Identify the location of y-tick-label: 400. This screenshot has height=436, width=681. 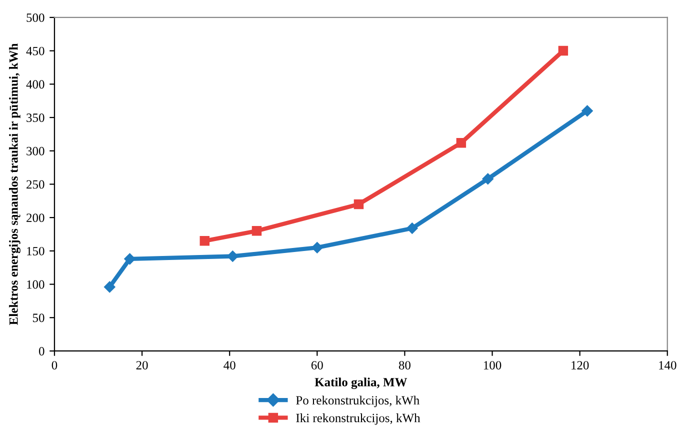
(35, 84).